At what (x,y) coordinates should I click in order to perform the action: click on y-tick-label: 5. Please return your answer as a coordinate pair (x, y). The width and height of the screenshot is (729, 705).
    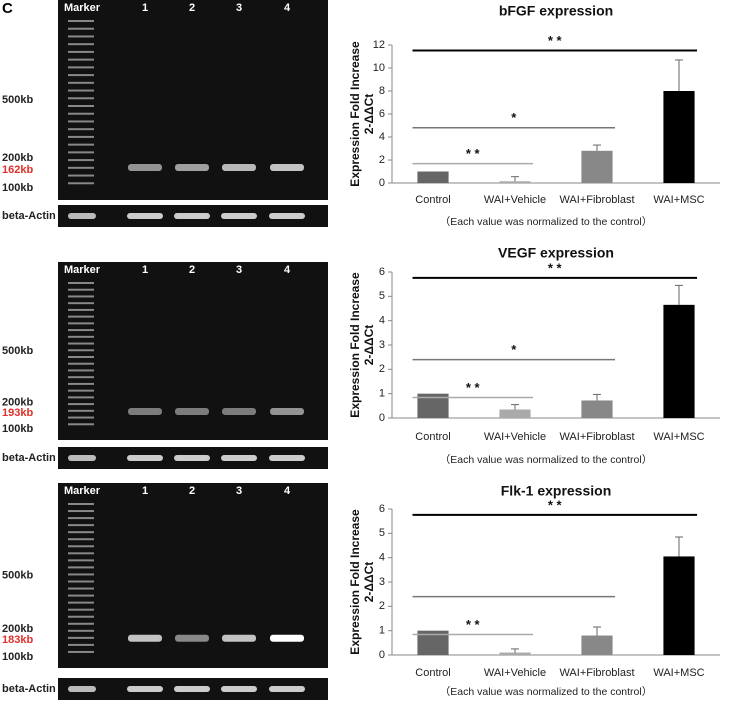
    Looking at the image, I should click on (382, 533).